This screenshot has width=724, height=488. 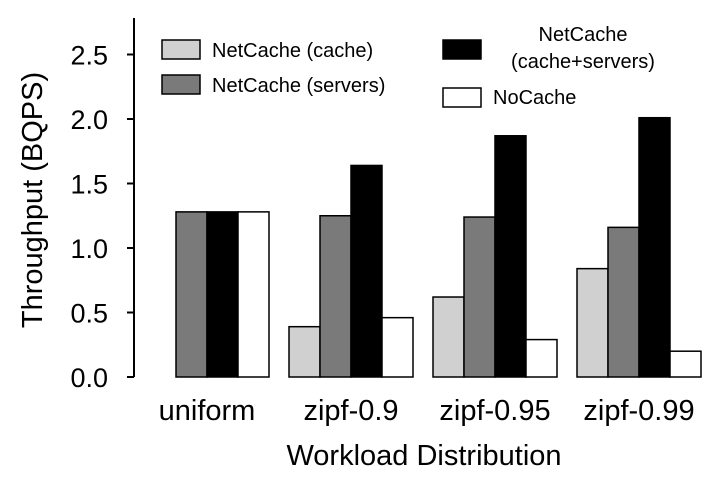 I want to click on y-tick-label: 1.0, so click(x=89, y=249).